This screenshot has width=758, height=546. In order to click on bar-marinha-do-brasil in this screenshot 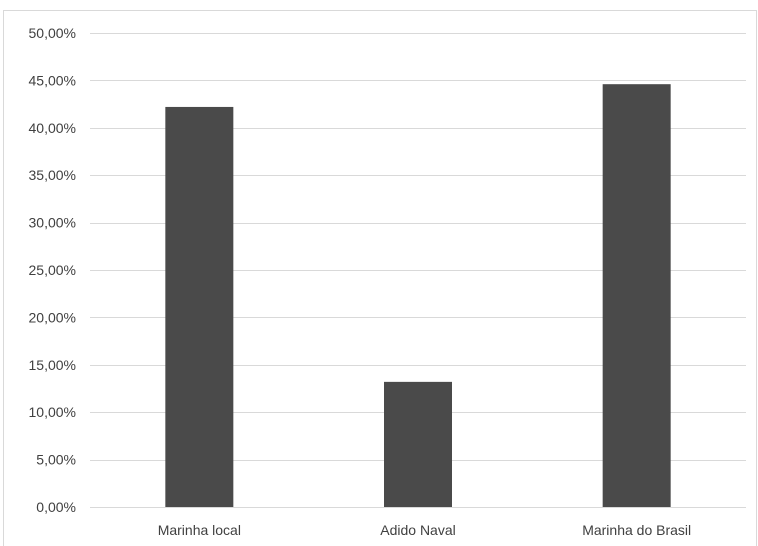, I will do `click(636, 295)`.